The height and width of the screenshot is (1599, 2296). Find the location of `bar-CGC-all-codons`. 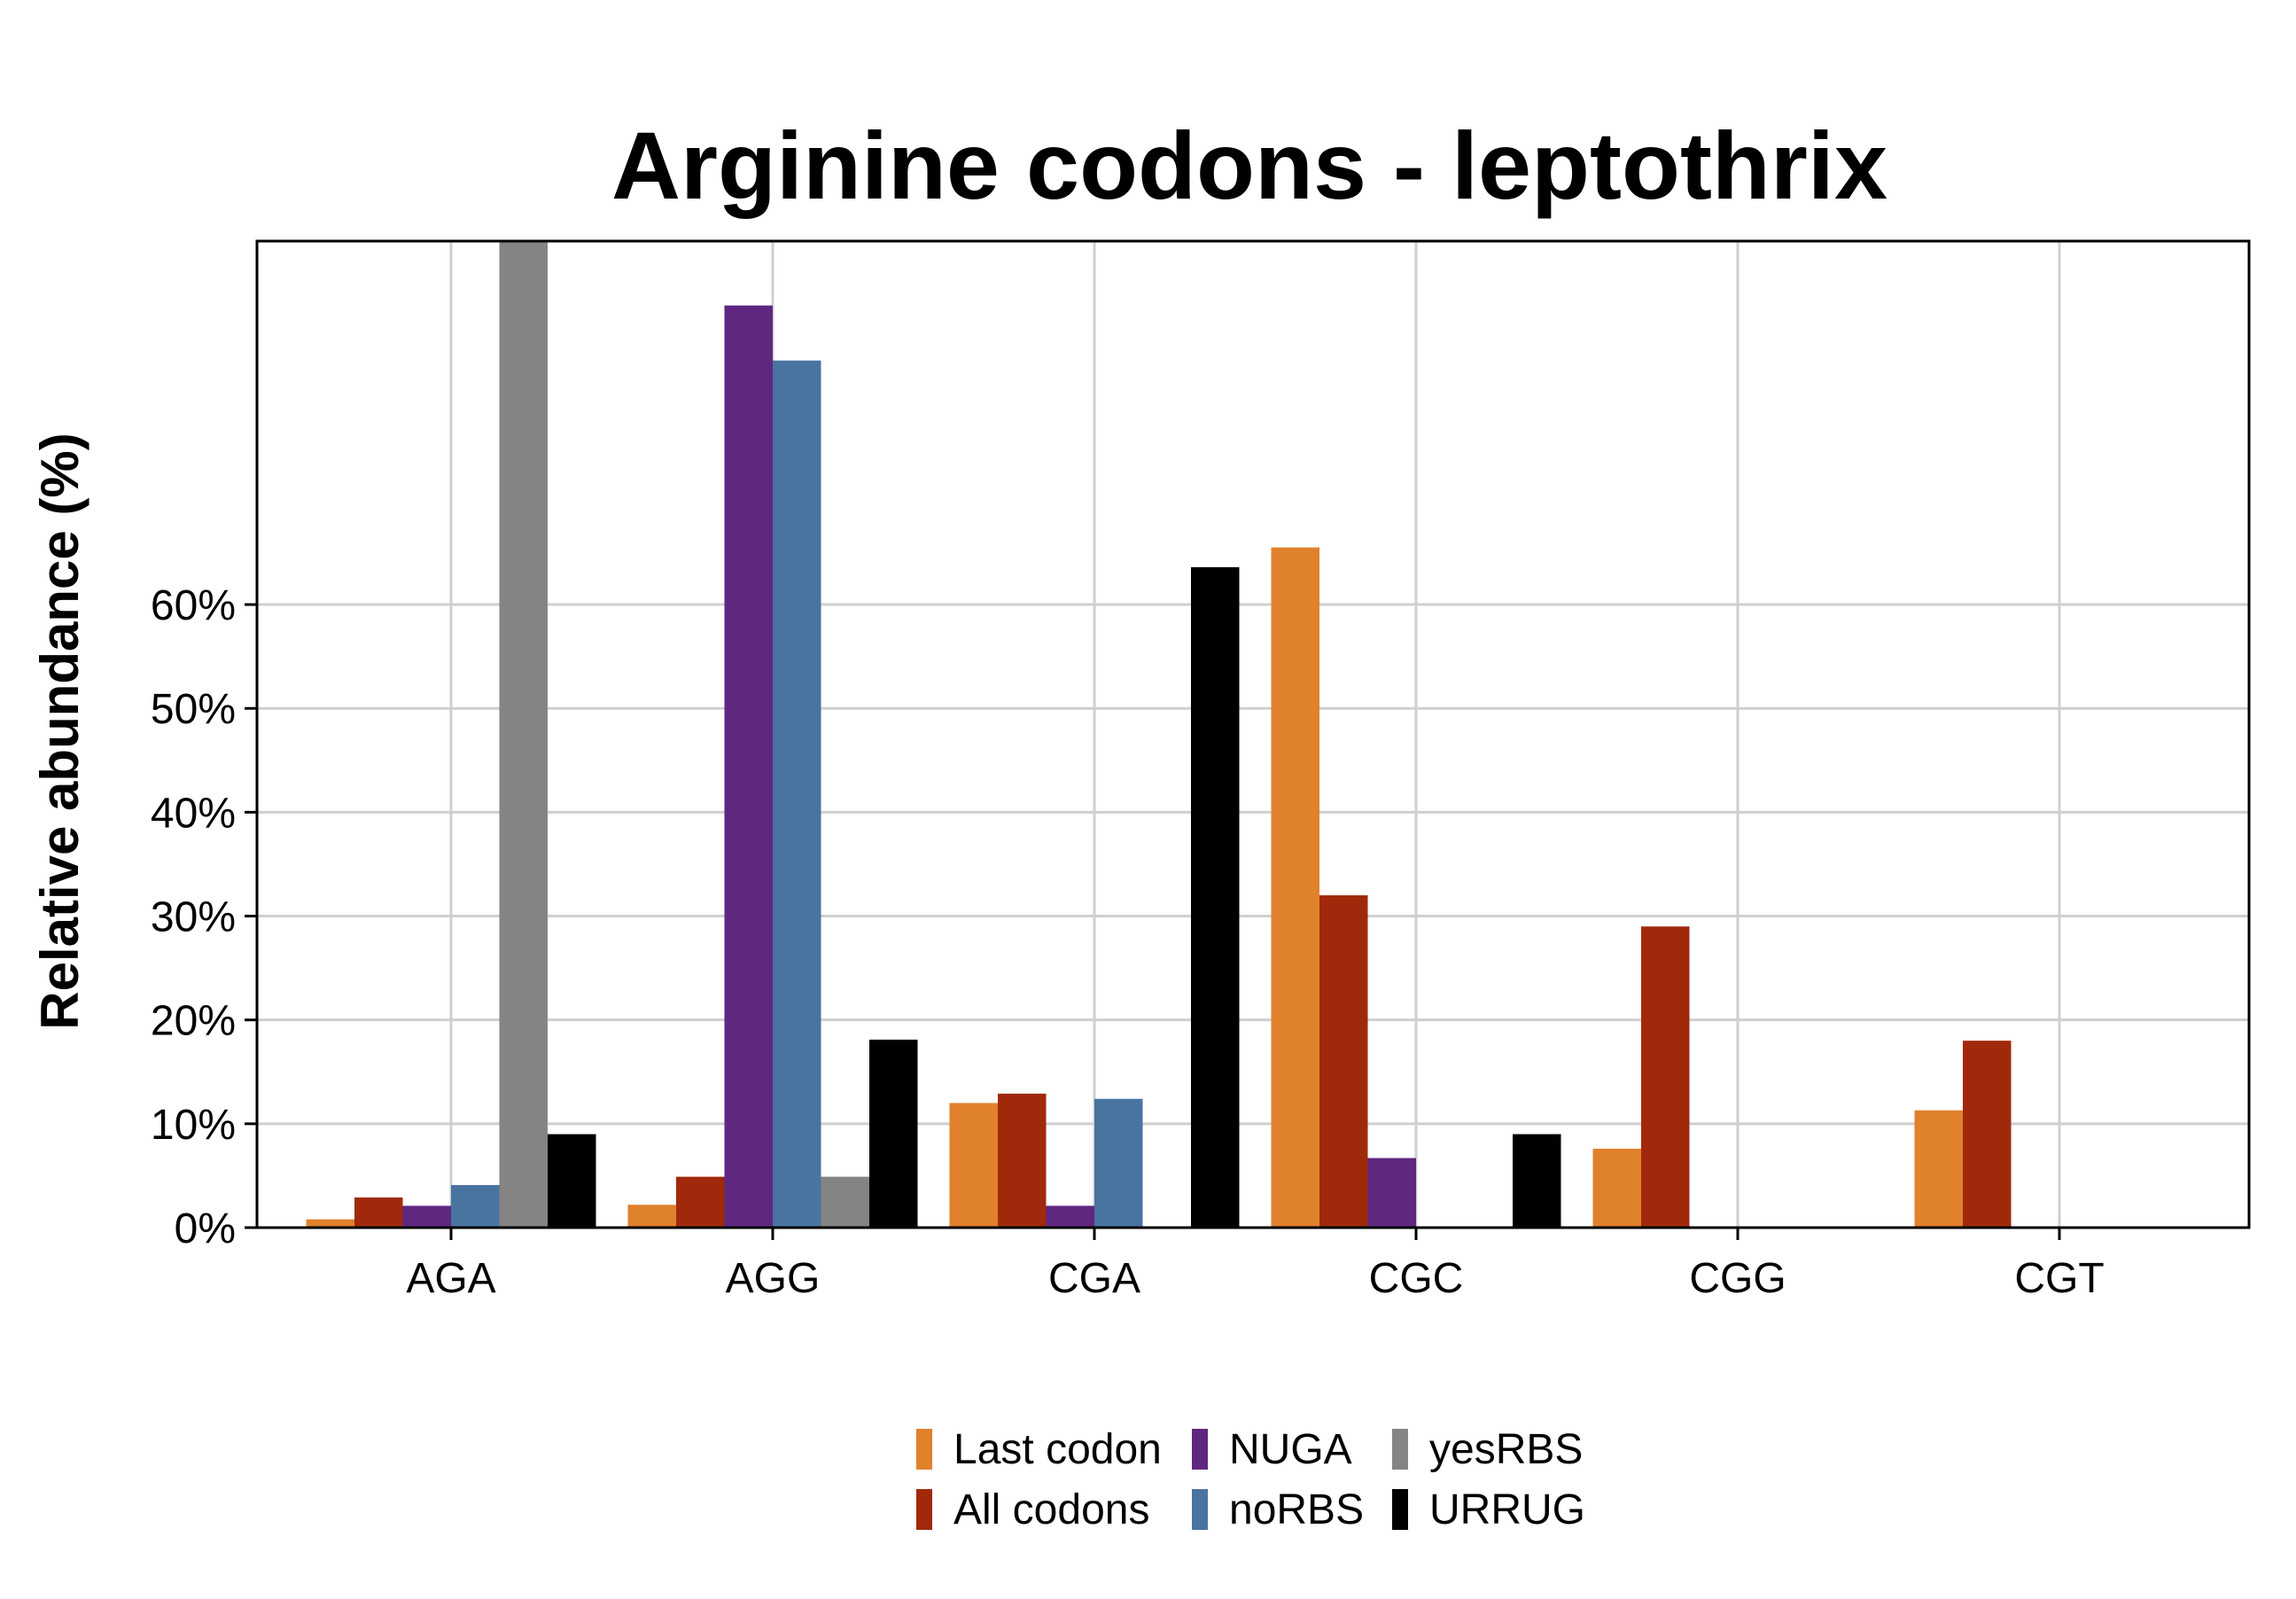

bar-CGC-all-codons is located at coordinates (1343, 1061).